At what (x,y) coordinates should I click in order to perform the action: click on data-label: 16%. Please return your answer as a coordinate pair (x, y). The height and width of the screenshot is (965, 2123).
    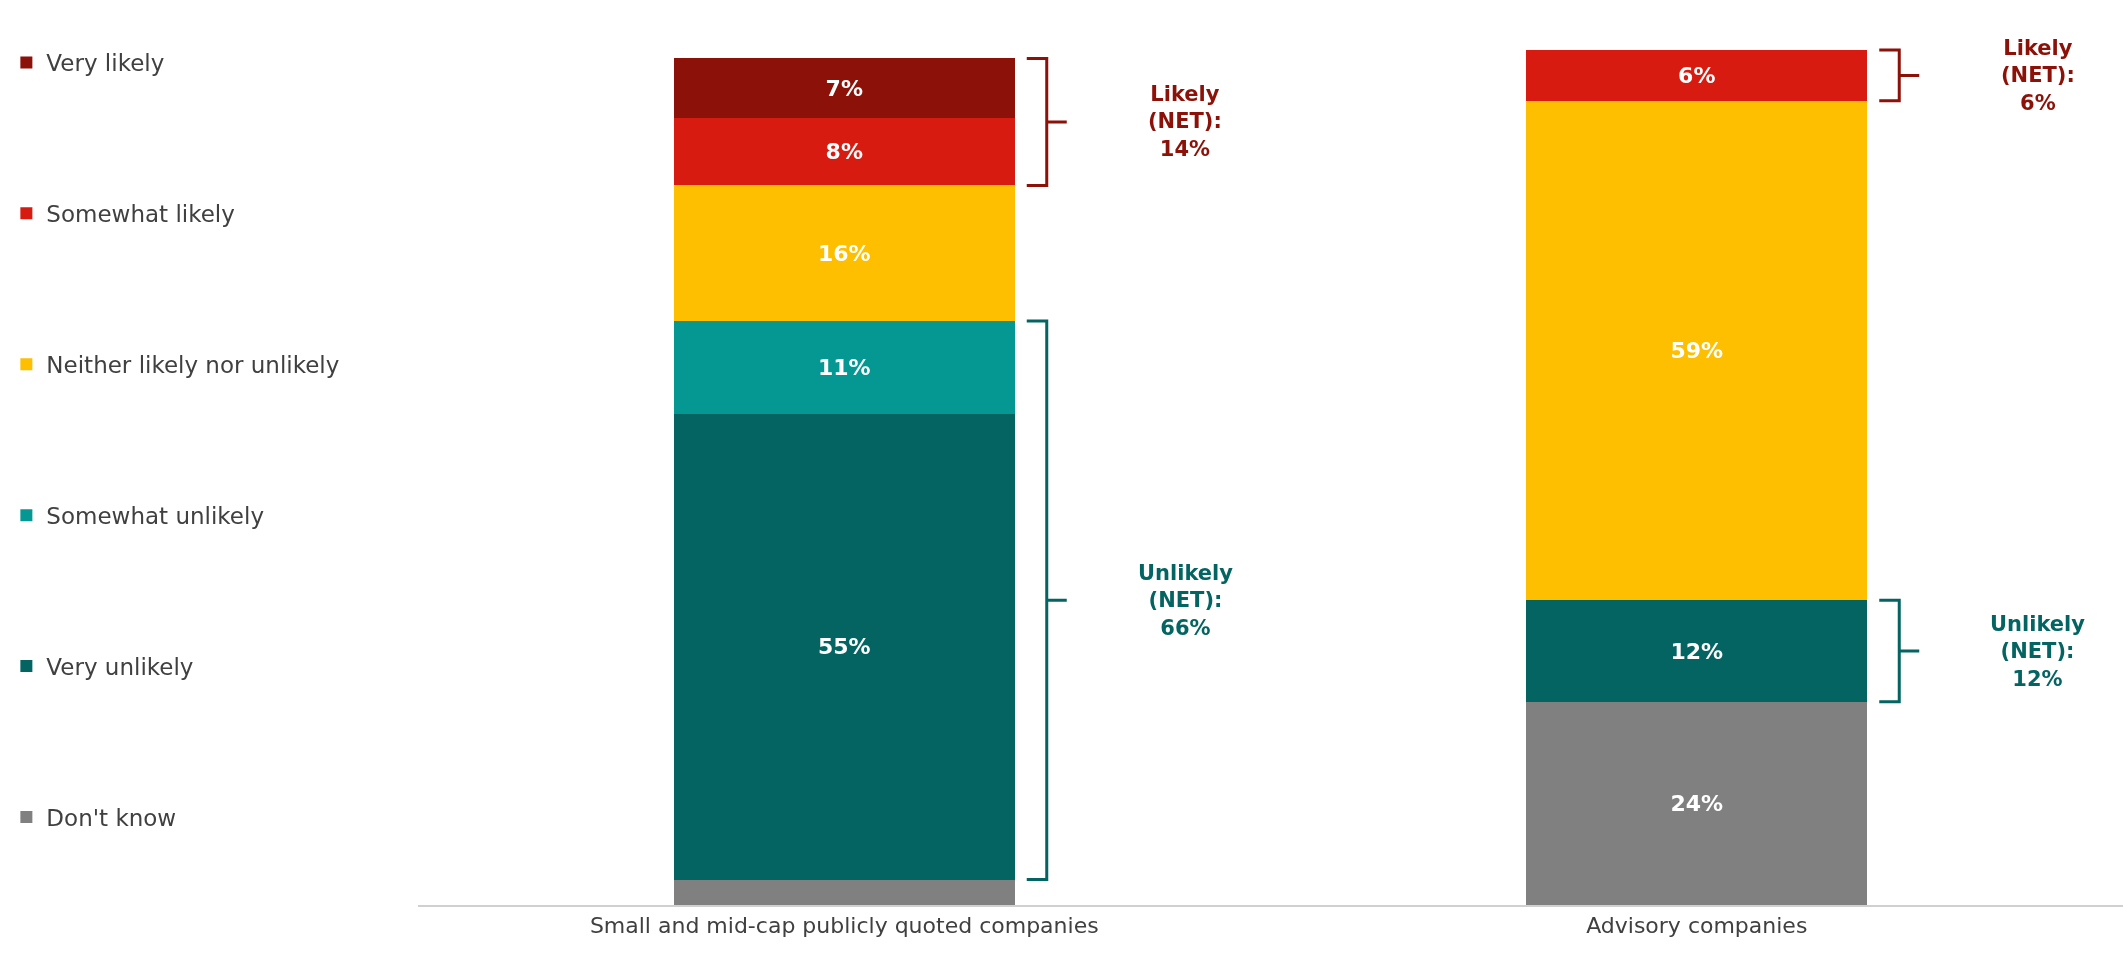
    Looking at the image, I should click on (844, 253).